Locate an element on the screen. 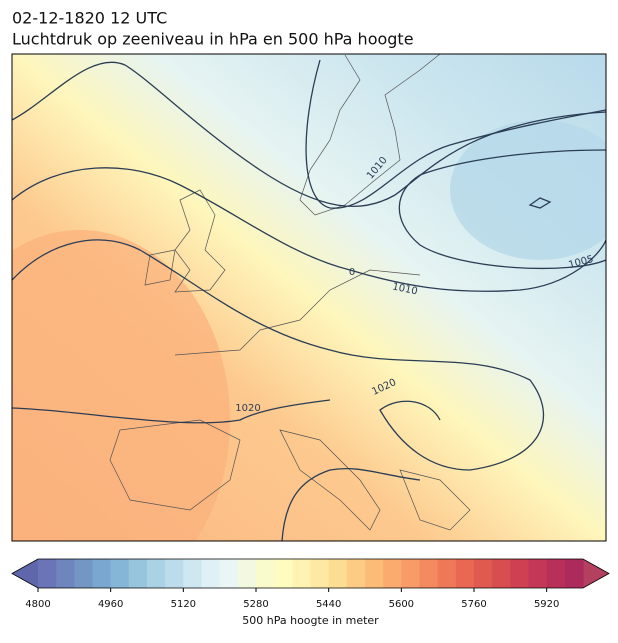 Image resolution: width=618 pixels, height=643 pixels. tick-label: 5600 is located at coordinates (401, 604).